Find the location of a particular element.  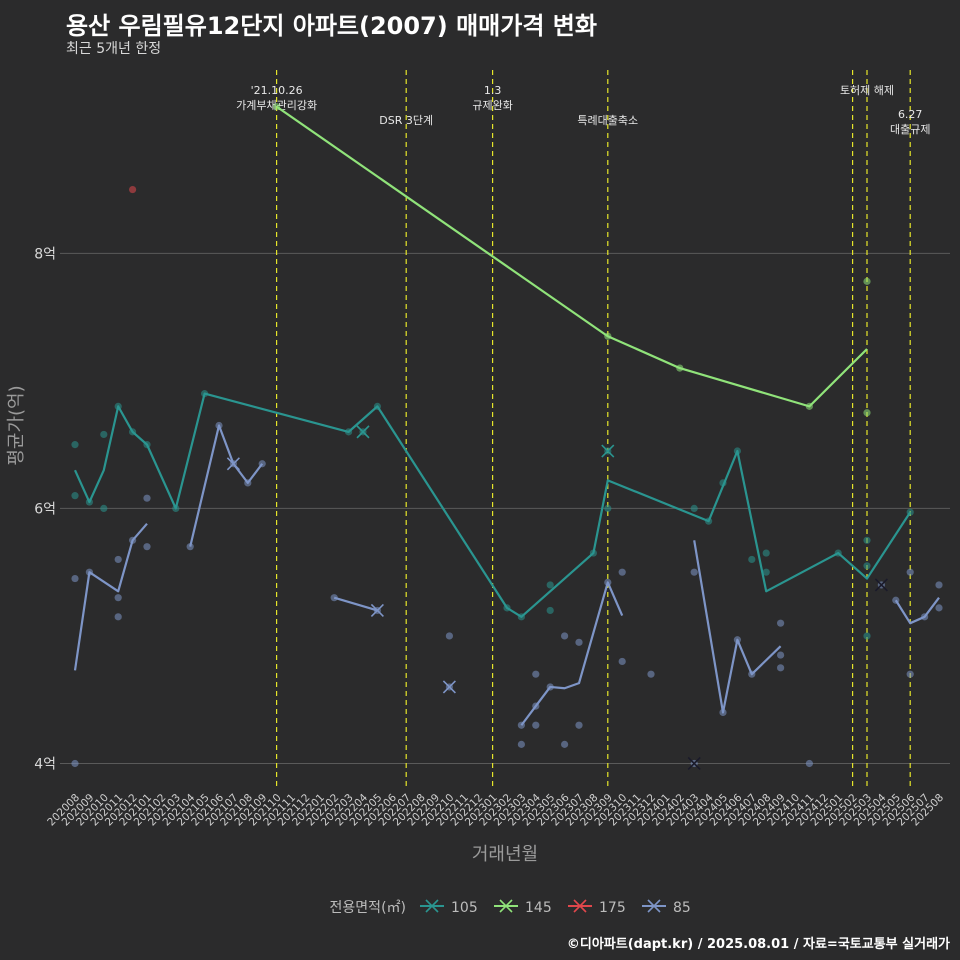

event-label: 규제완화 is located at coordinates (492, 105).